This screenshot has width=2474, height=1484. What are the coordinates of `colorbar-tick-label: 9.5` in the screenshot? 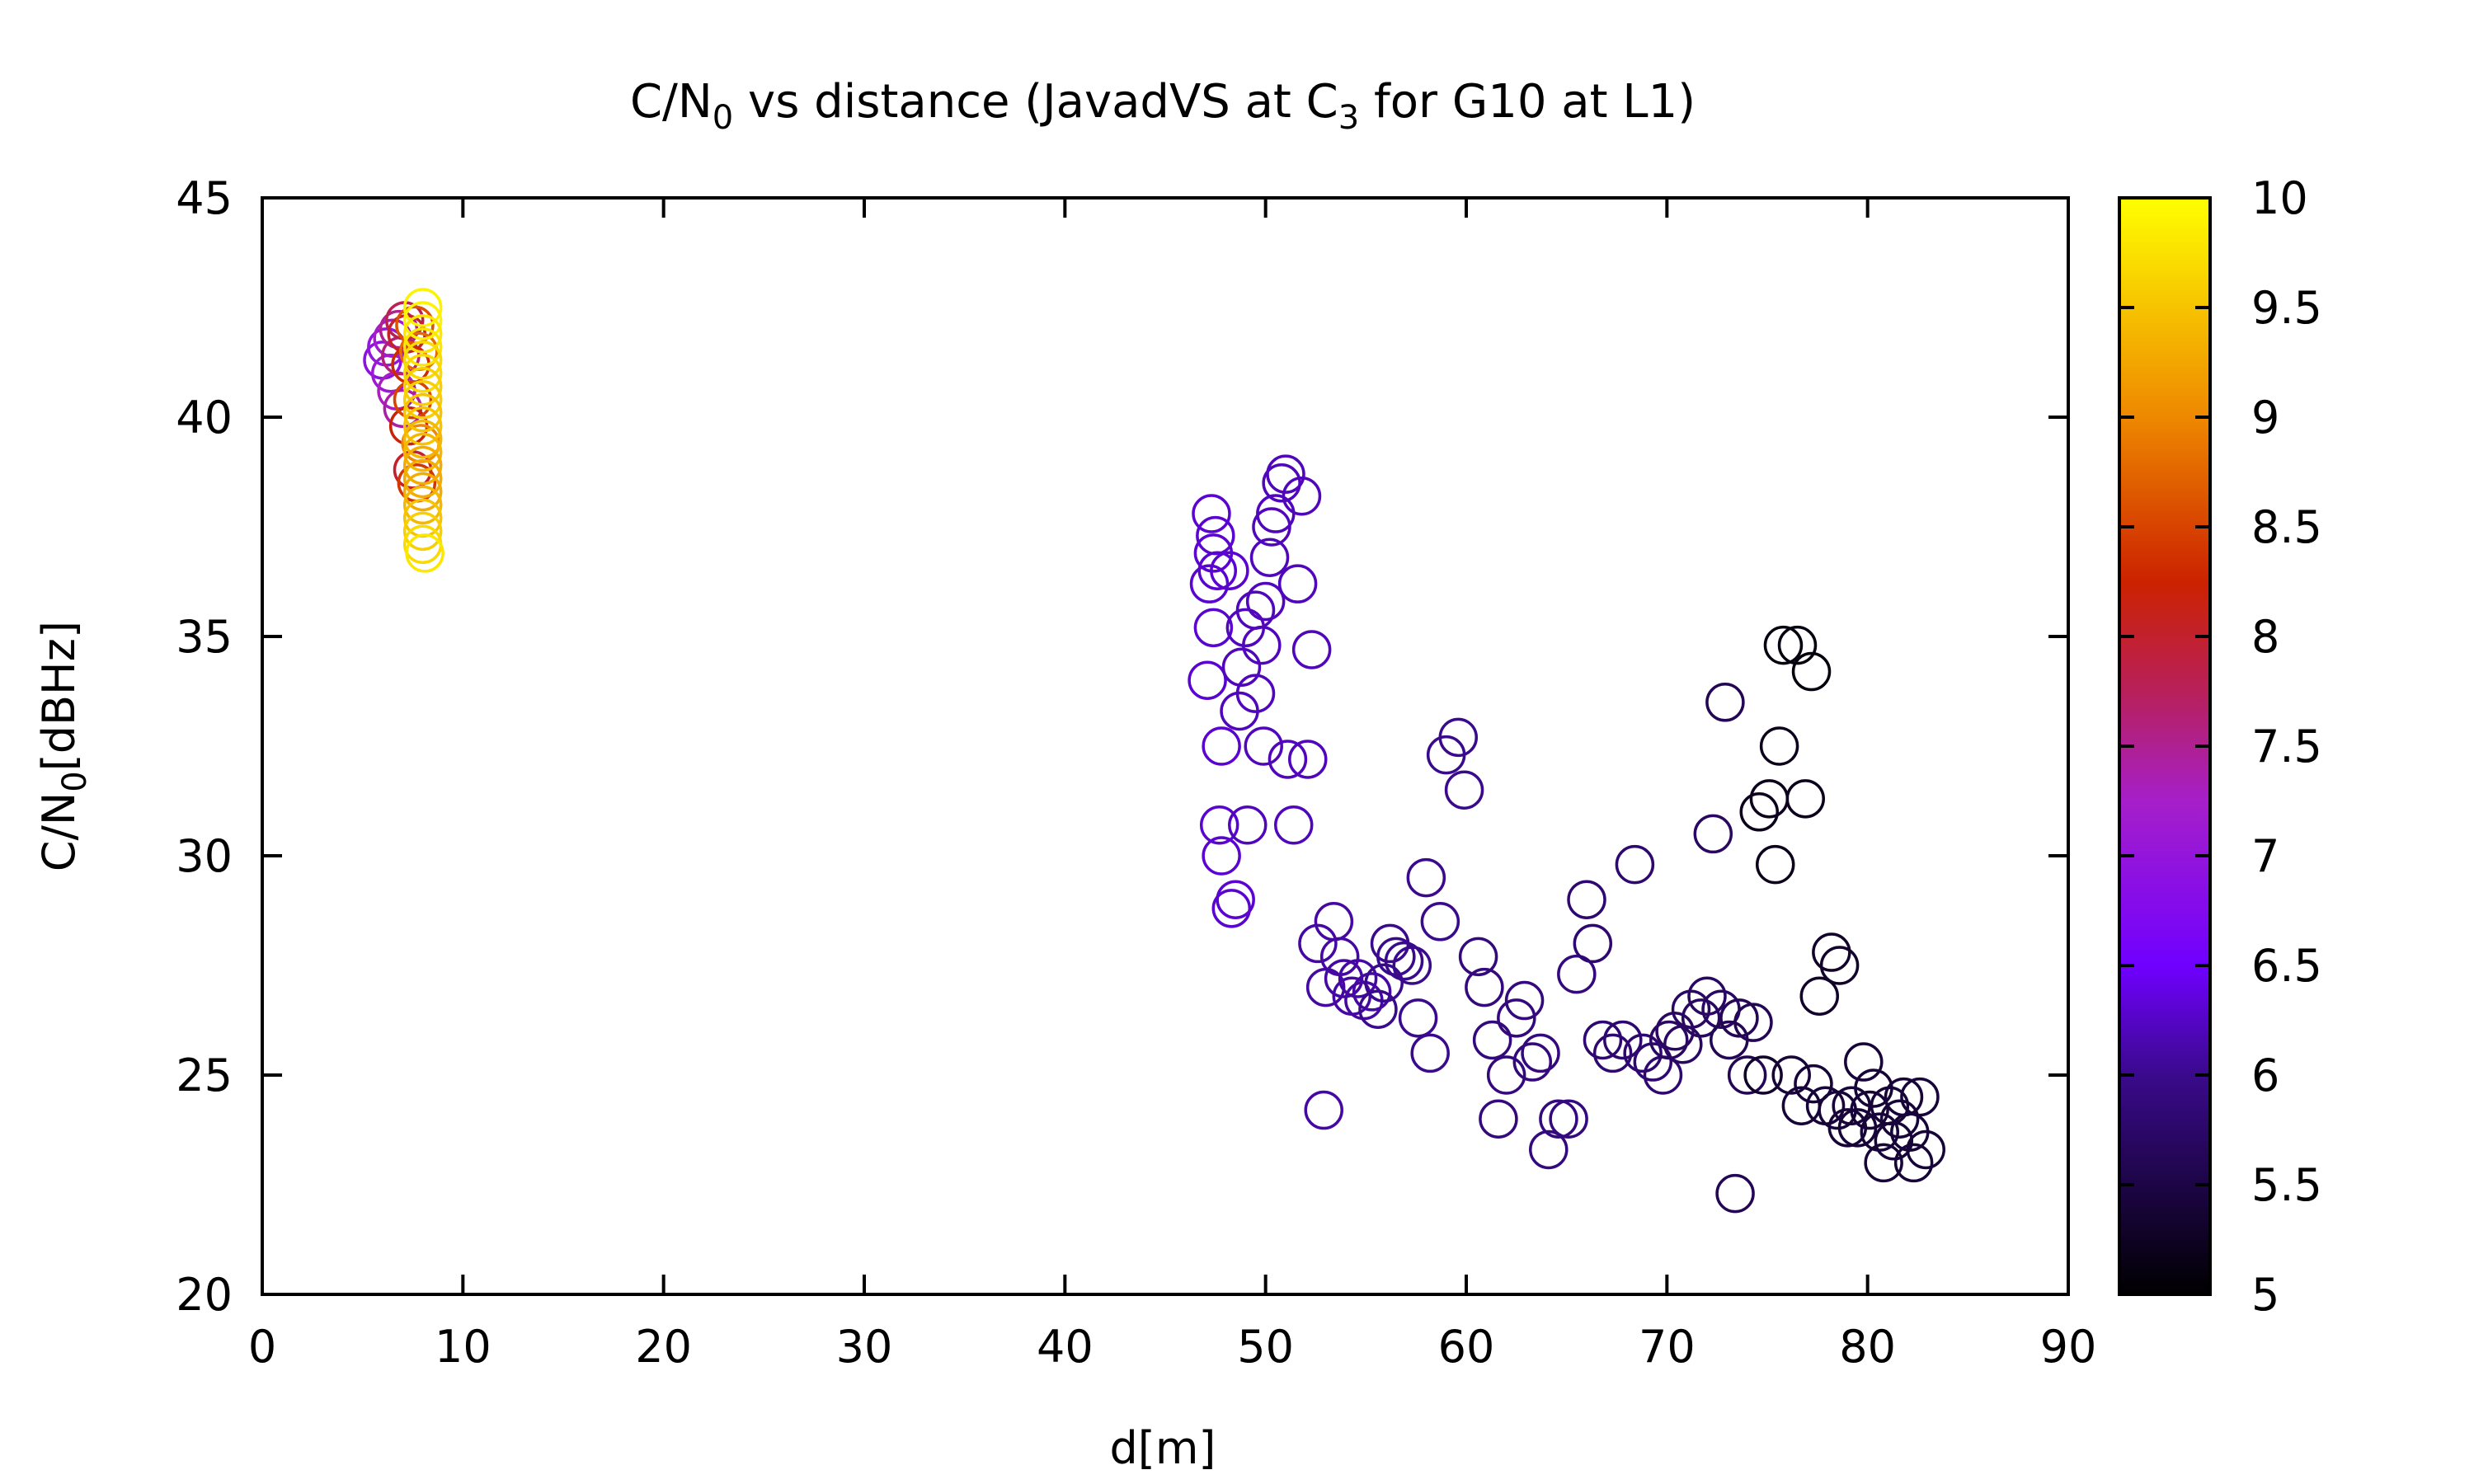 It's located at (2286, 308).